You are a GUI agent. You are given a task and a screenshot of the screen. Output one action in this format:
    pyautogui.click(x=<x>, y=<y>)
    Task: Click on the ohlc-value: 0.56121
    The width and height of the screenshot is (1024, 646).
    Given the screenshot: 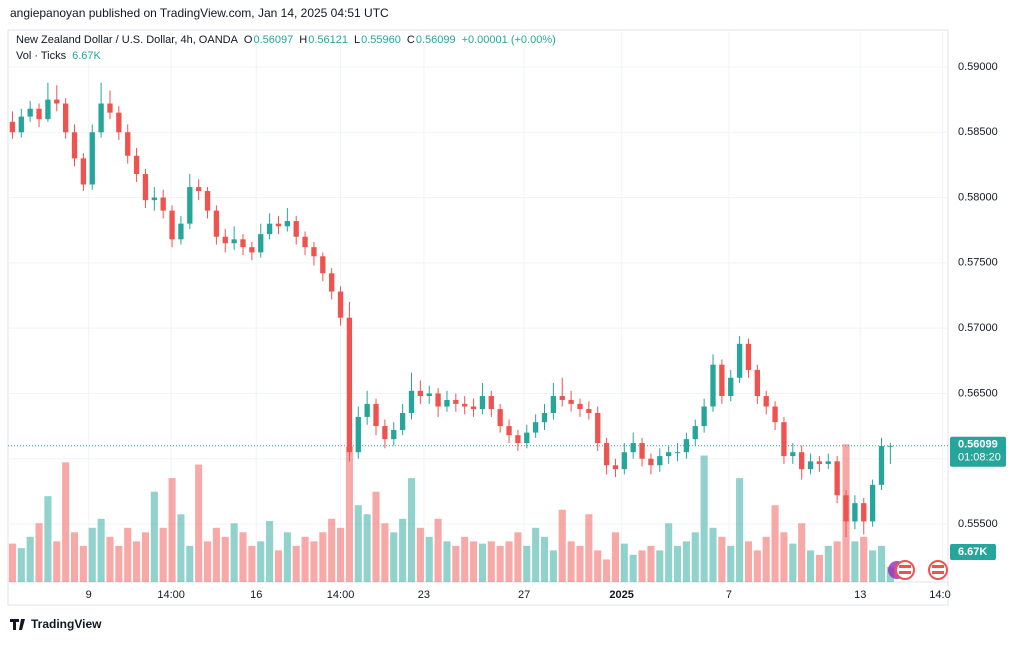 What is the action you would take?
    pyautogui.click(x=328, y=40)
    